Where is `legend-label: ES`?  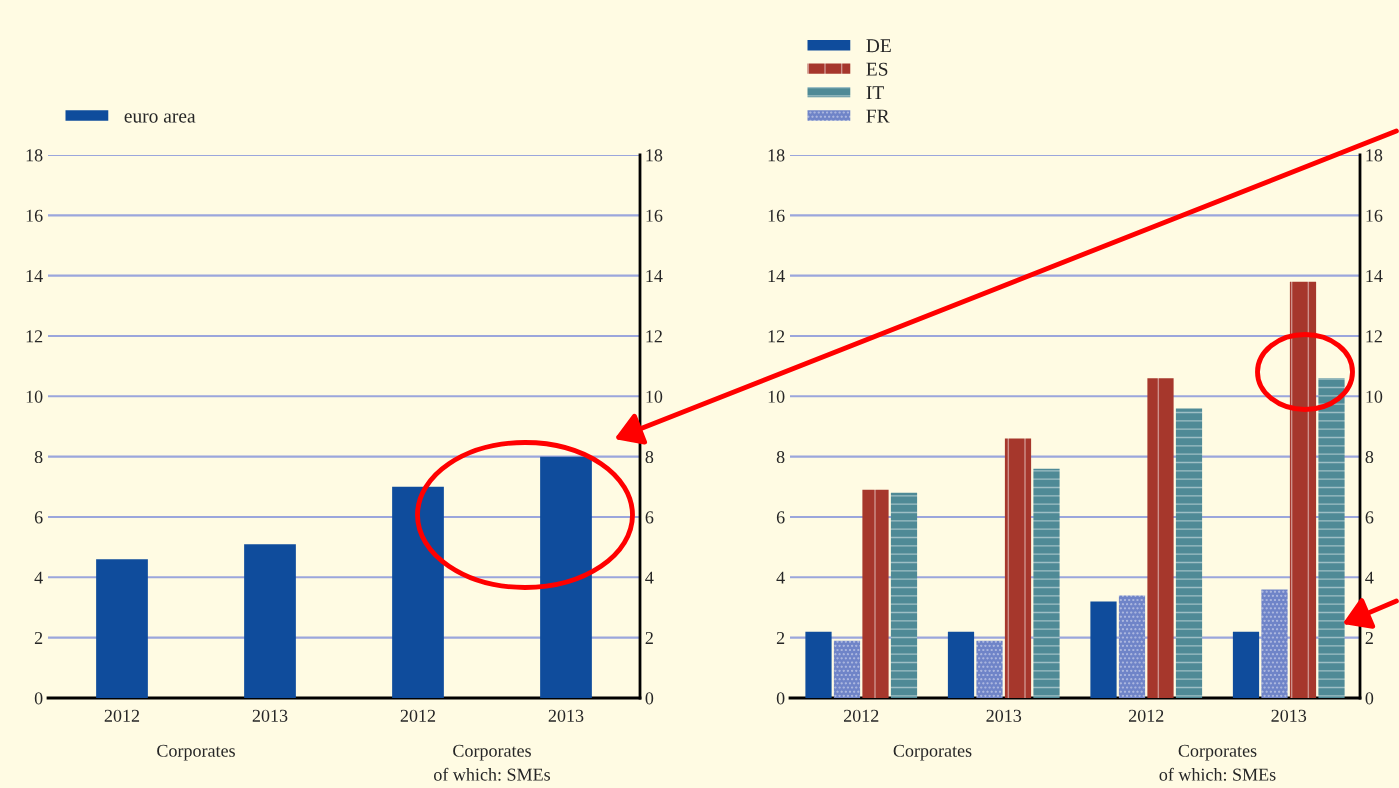
legend-label: ES is located at coordinates (877, 69).